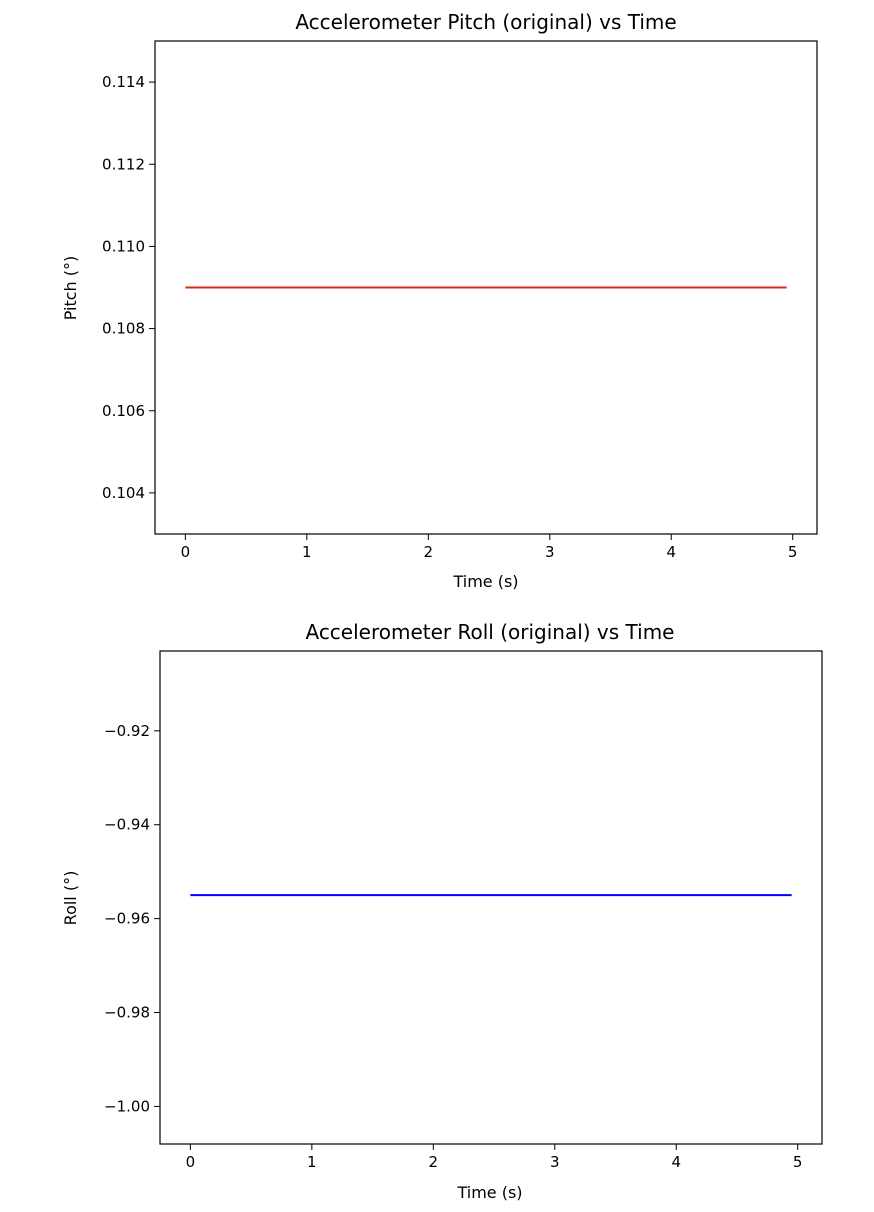 This screenshot has height=1212, width=874. What do you see at coordinates (798, 1162) in the screenshot?
I see `roll-x-tick-label: 5` at bounding box center [798, 1162].